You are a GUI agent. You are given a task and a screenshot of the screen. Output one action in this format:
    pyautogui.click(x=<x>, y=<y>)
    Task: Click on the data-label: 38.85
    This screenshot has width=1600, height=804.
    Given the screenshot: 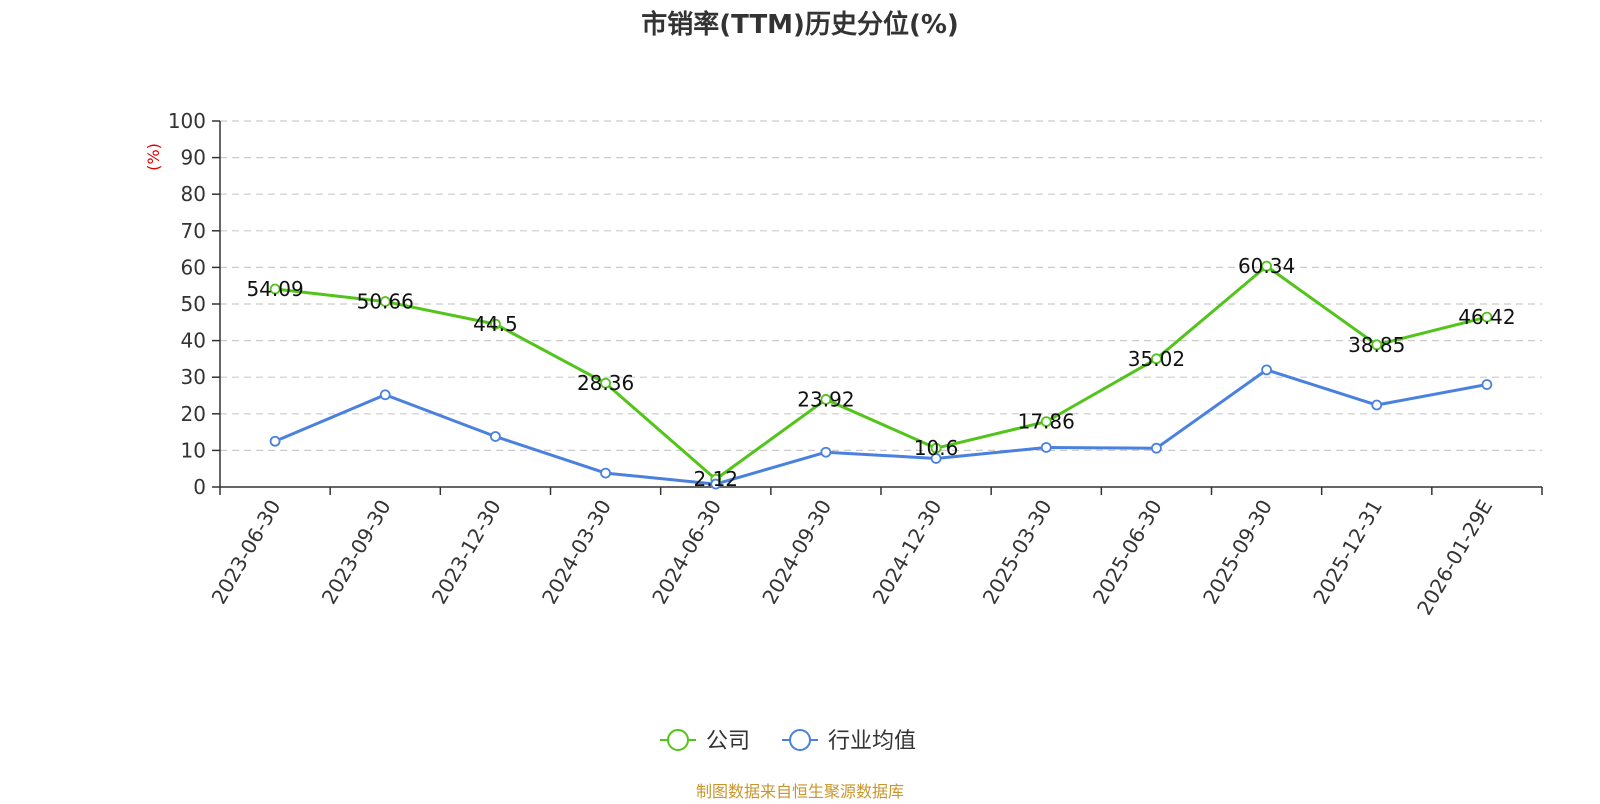 What is the action you would take?
    pyautogui.click(x=1376, y=345)
    